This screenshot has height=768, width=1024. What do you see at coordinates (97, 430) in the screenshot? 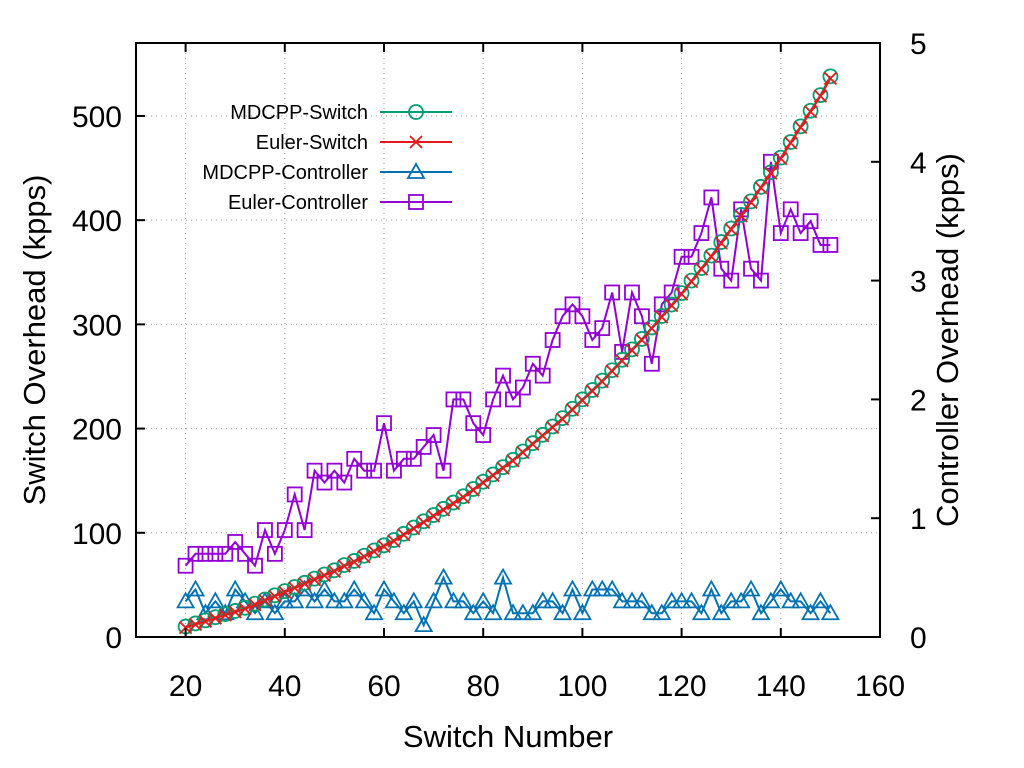
I see `y-tick-label: 200` at bounding box center [97, 430].